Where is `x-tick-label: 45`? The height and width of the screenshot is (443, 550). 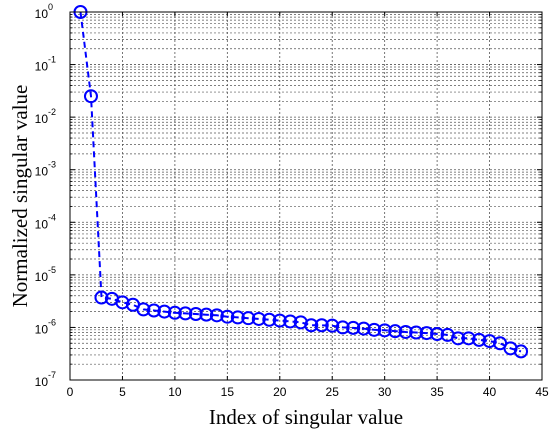
x-tick-label: 45 is located at coordinates (542, 392).